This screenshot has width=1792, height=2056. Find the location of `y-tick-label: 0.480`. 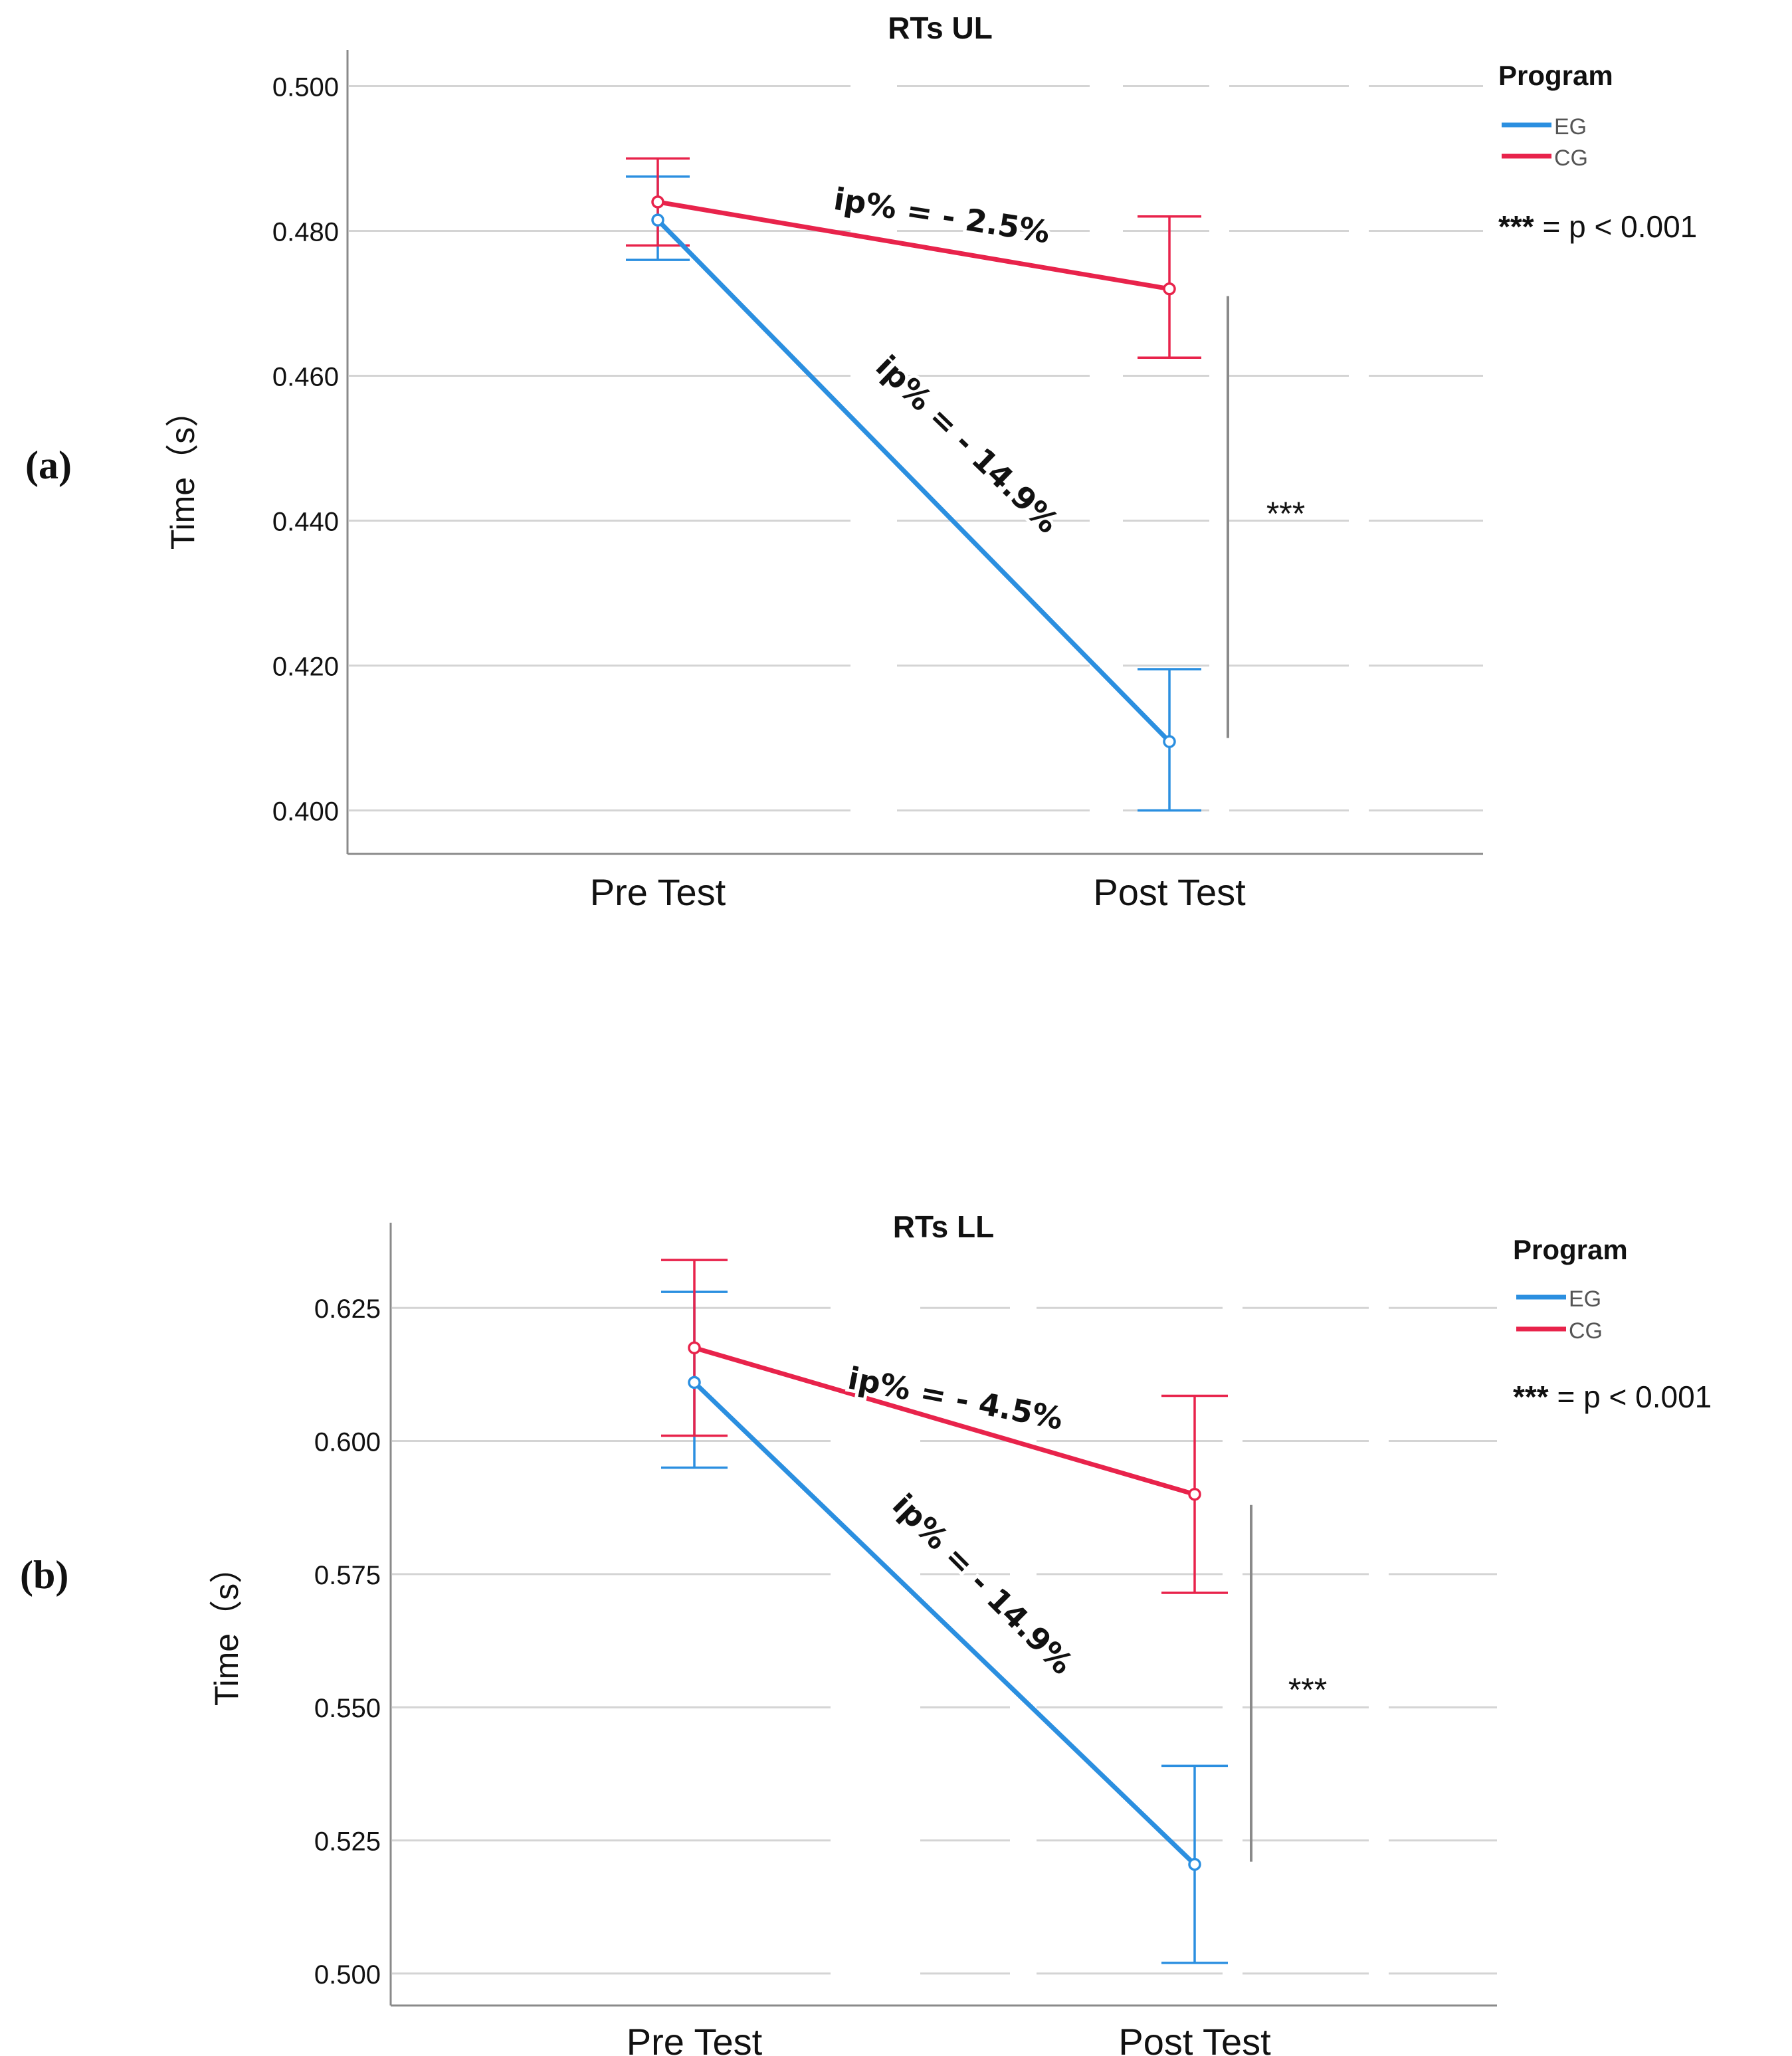

y-tick-label: 0.480 is located at coordinates (305, 232).